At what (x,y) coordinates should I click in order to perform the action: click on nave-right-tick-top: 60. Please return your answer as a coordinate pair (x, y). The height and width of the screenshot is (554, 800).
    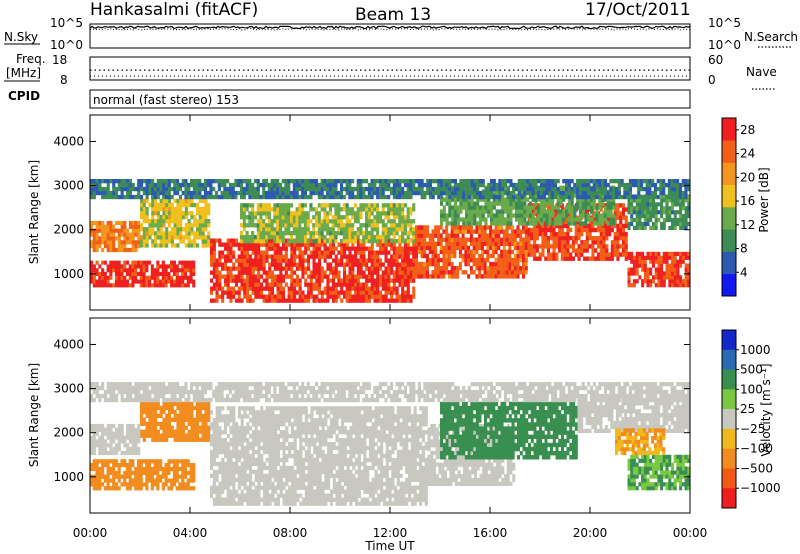
    Looking at the image, I should click on (715, 60).